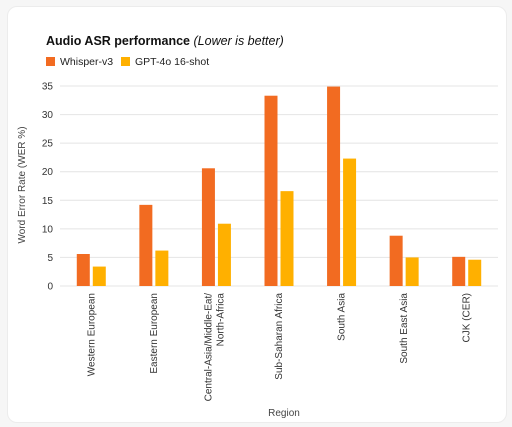  I want to click on y-tick-label: 30, so click(48, 115).